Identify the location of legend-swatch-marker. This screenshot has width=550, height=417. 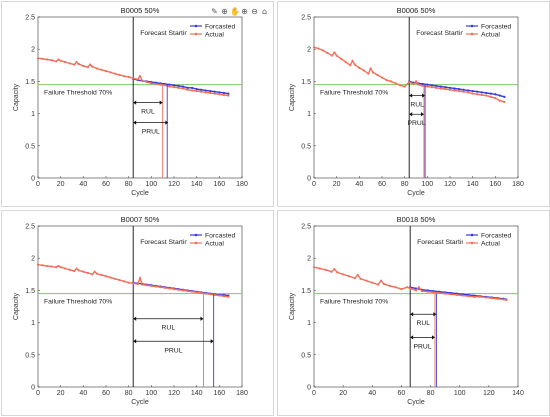
(472, 26).